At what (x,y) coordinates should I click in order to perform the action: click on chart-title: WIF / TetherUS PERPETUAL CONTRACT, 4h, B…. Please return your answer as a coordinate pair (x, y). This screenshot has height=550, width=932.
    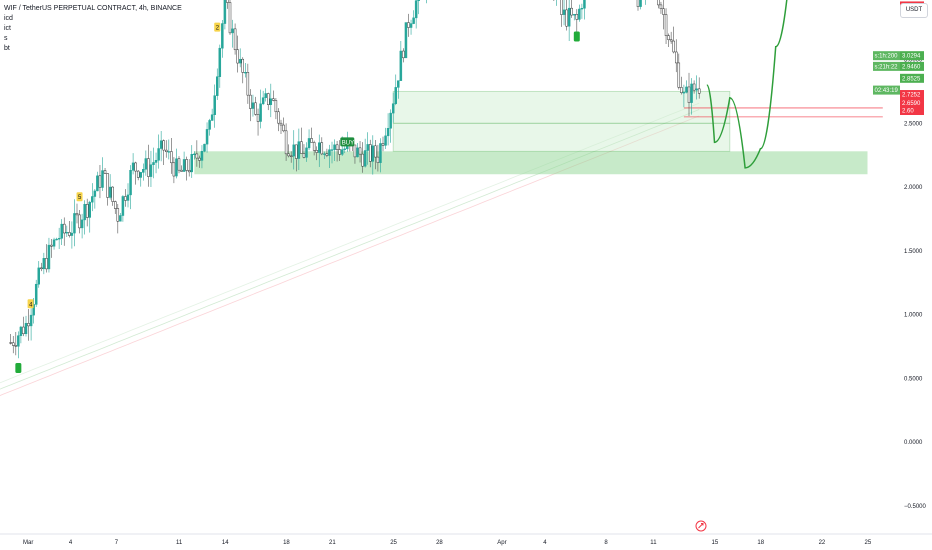
    Looking at the image, I should click on (93, 8).